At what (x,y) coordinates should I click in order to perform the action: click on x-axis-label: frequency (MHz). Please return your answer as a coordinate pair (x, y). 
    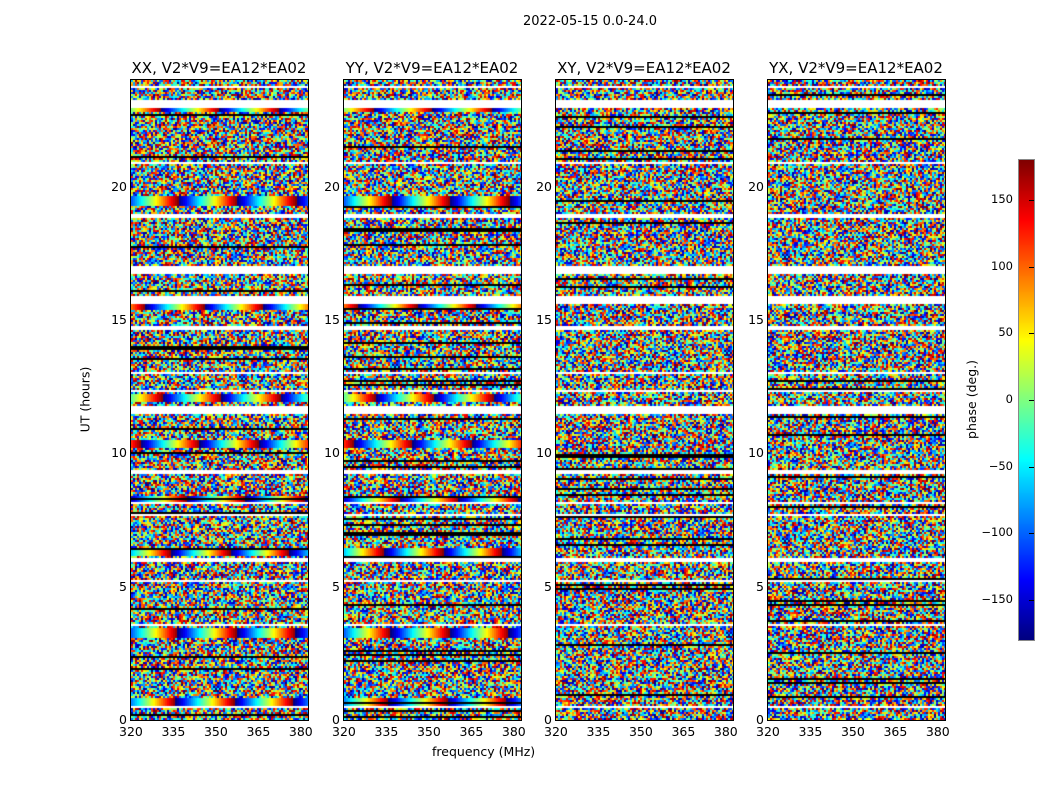
    Looking at the image, I should click on (484, 751).